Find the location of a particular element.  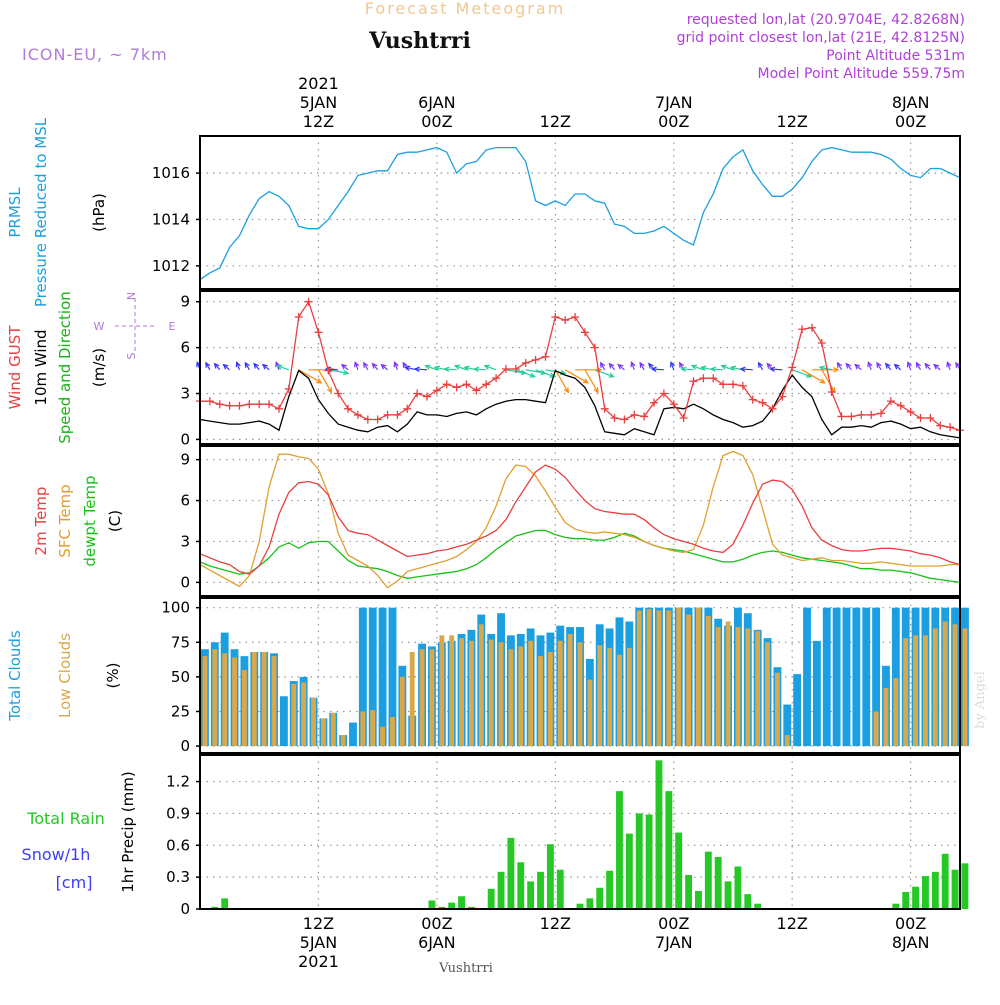

model-point-altitude: Model Point Altitude 559.75m is located at coordinates (861, 74).